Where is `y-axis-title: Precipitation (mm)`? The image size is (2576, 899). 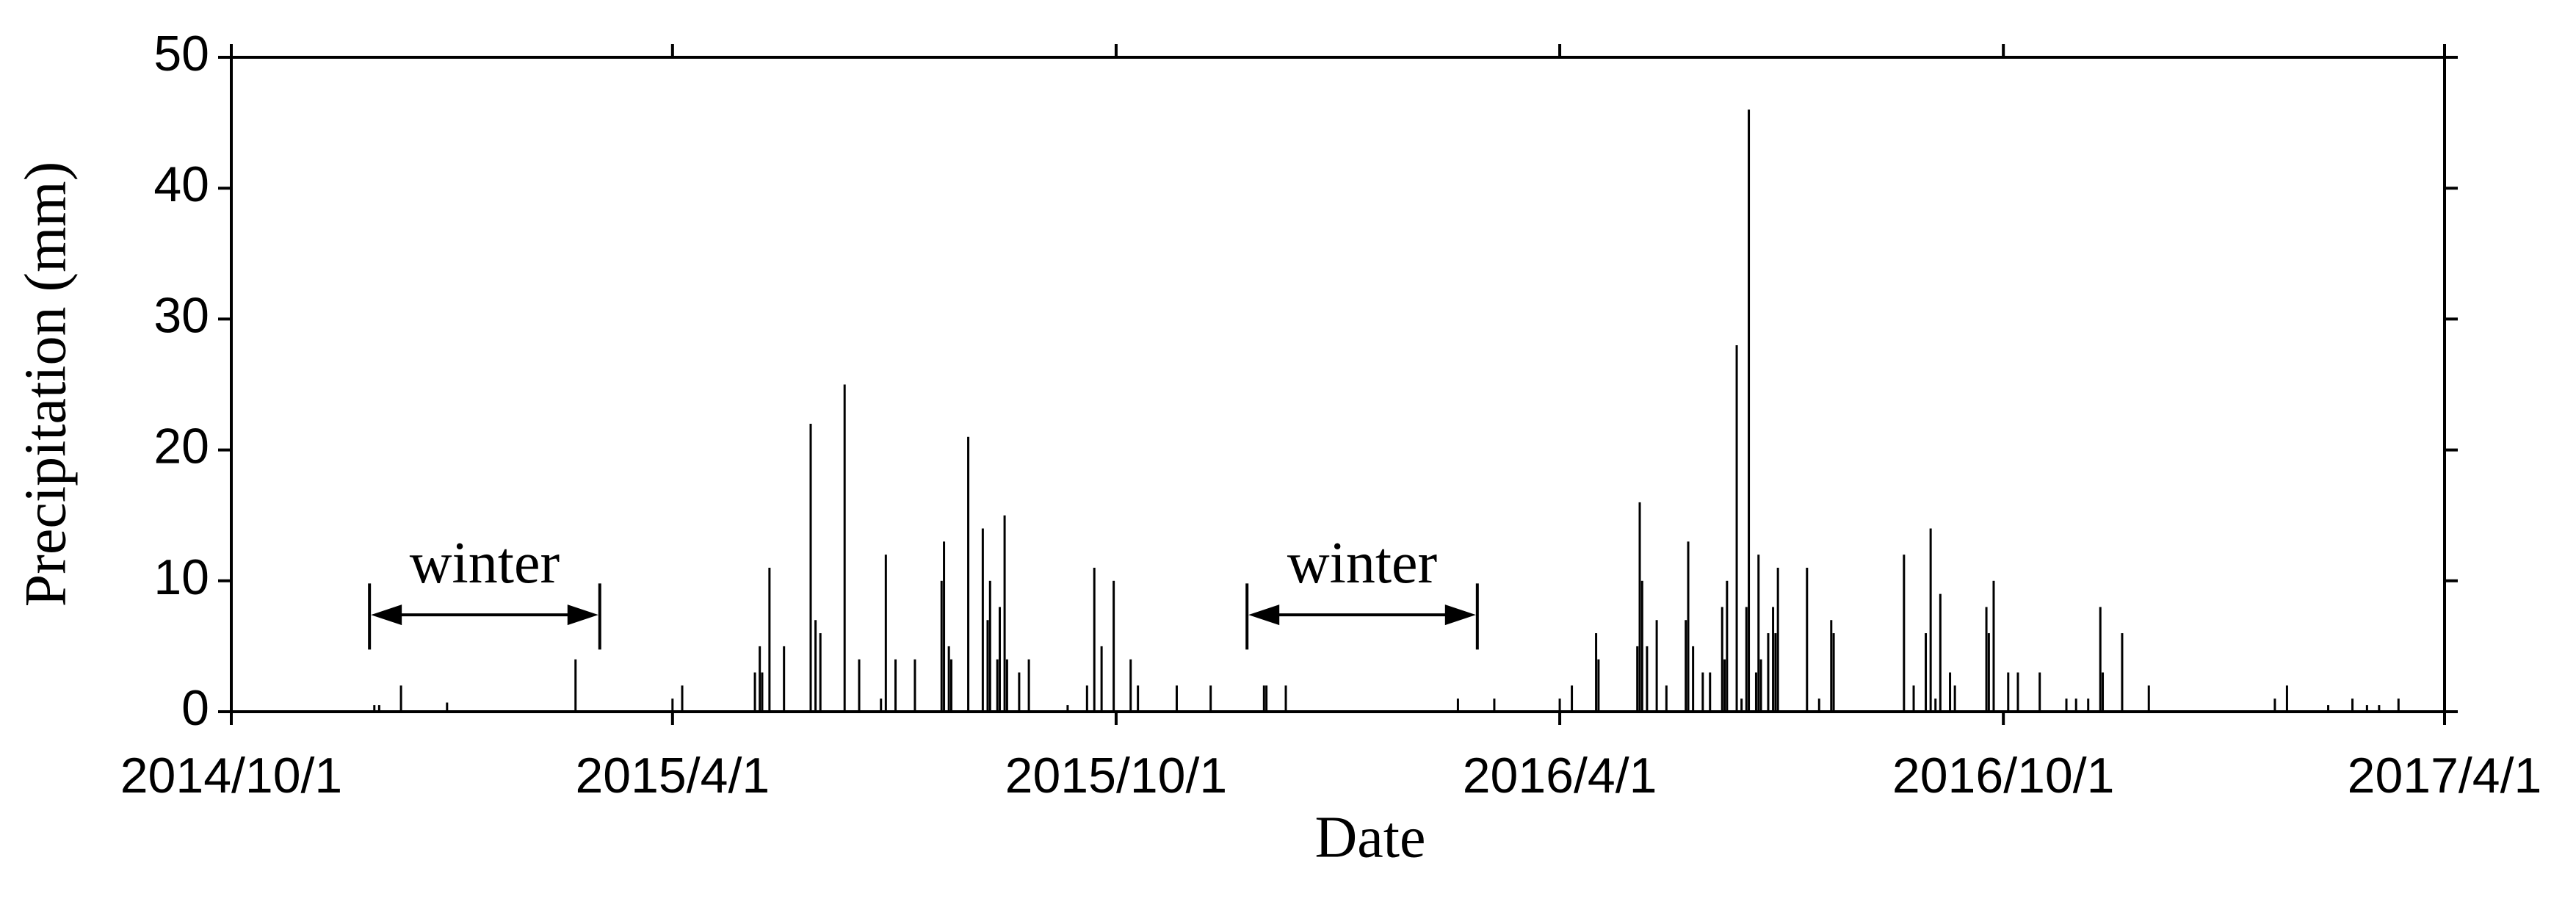
y-axis-title: Precipitation (mm) is located at coordinates (45, 384).